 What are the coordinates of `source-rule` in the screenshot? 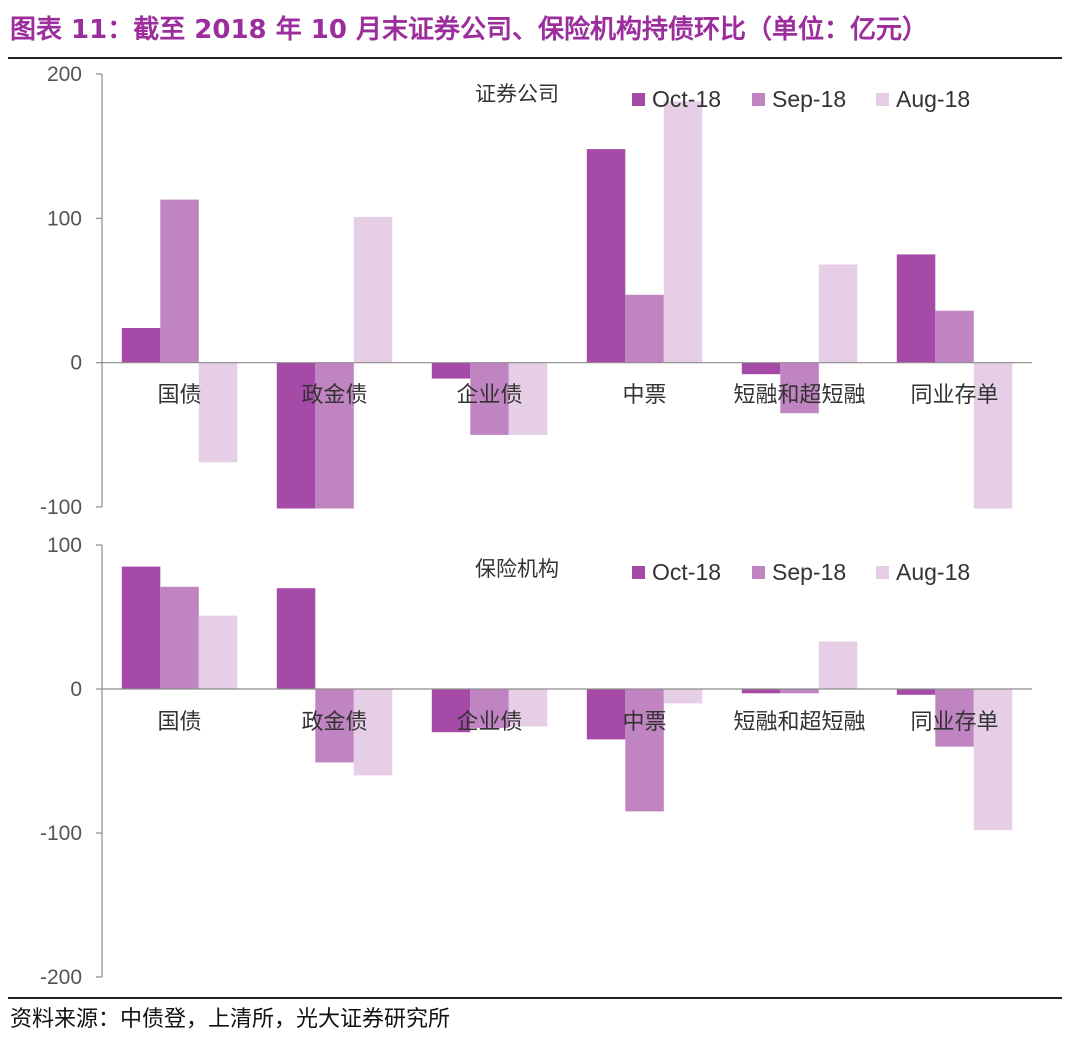 It's located at (535, 998).